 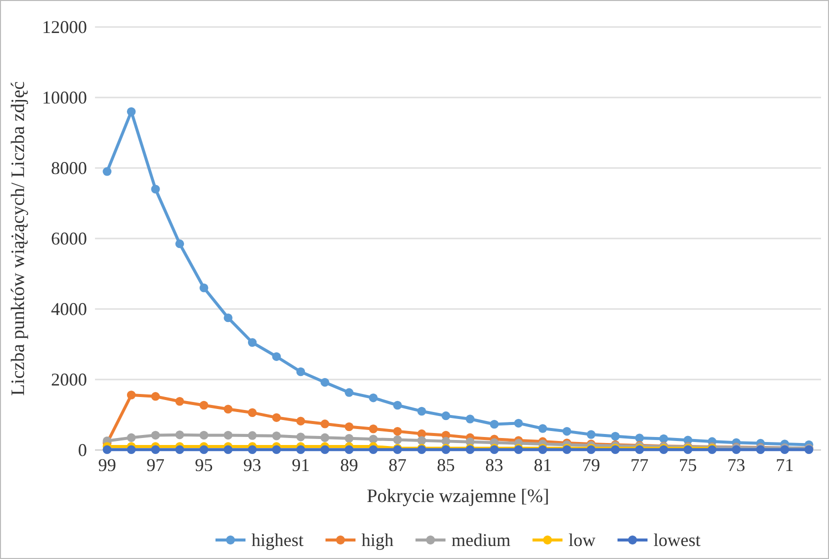 What do you see at coordinates (82, 450) in the screenshot?
I see `y-tick-label: 0` at bounding box center [82, 450].